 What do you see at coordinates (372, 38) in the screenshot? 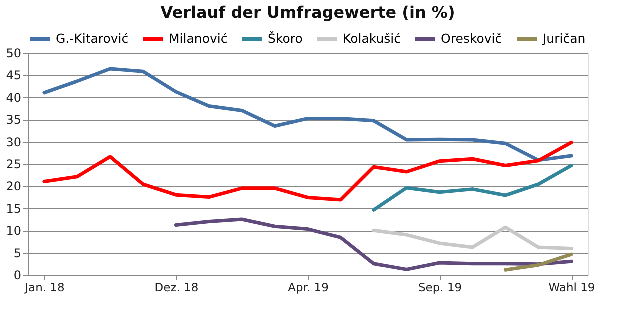
I see `legend-label: Kolakušić` at bounding box center [372, 38].